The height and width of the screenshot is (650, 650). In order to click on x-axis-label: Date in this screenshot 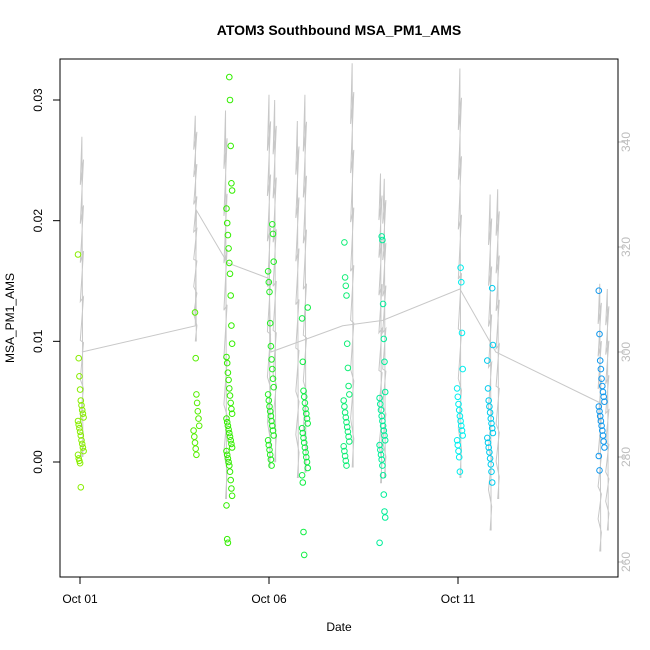, I will do `click(339, 627)`.